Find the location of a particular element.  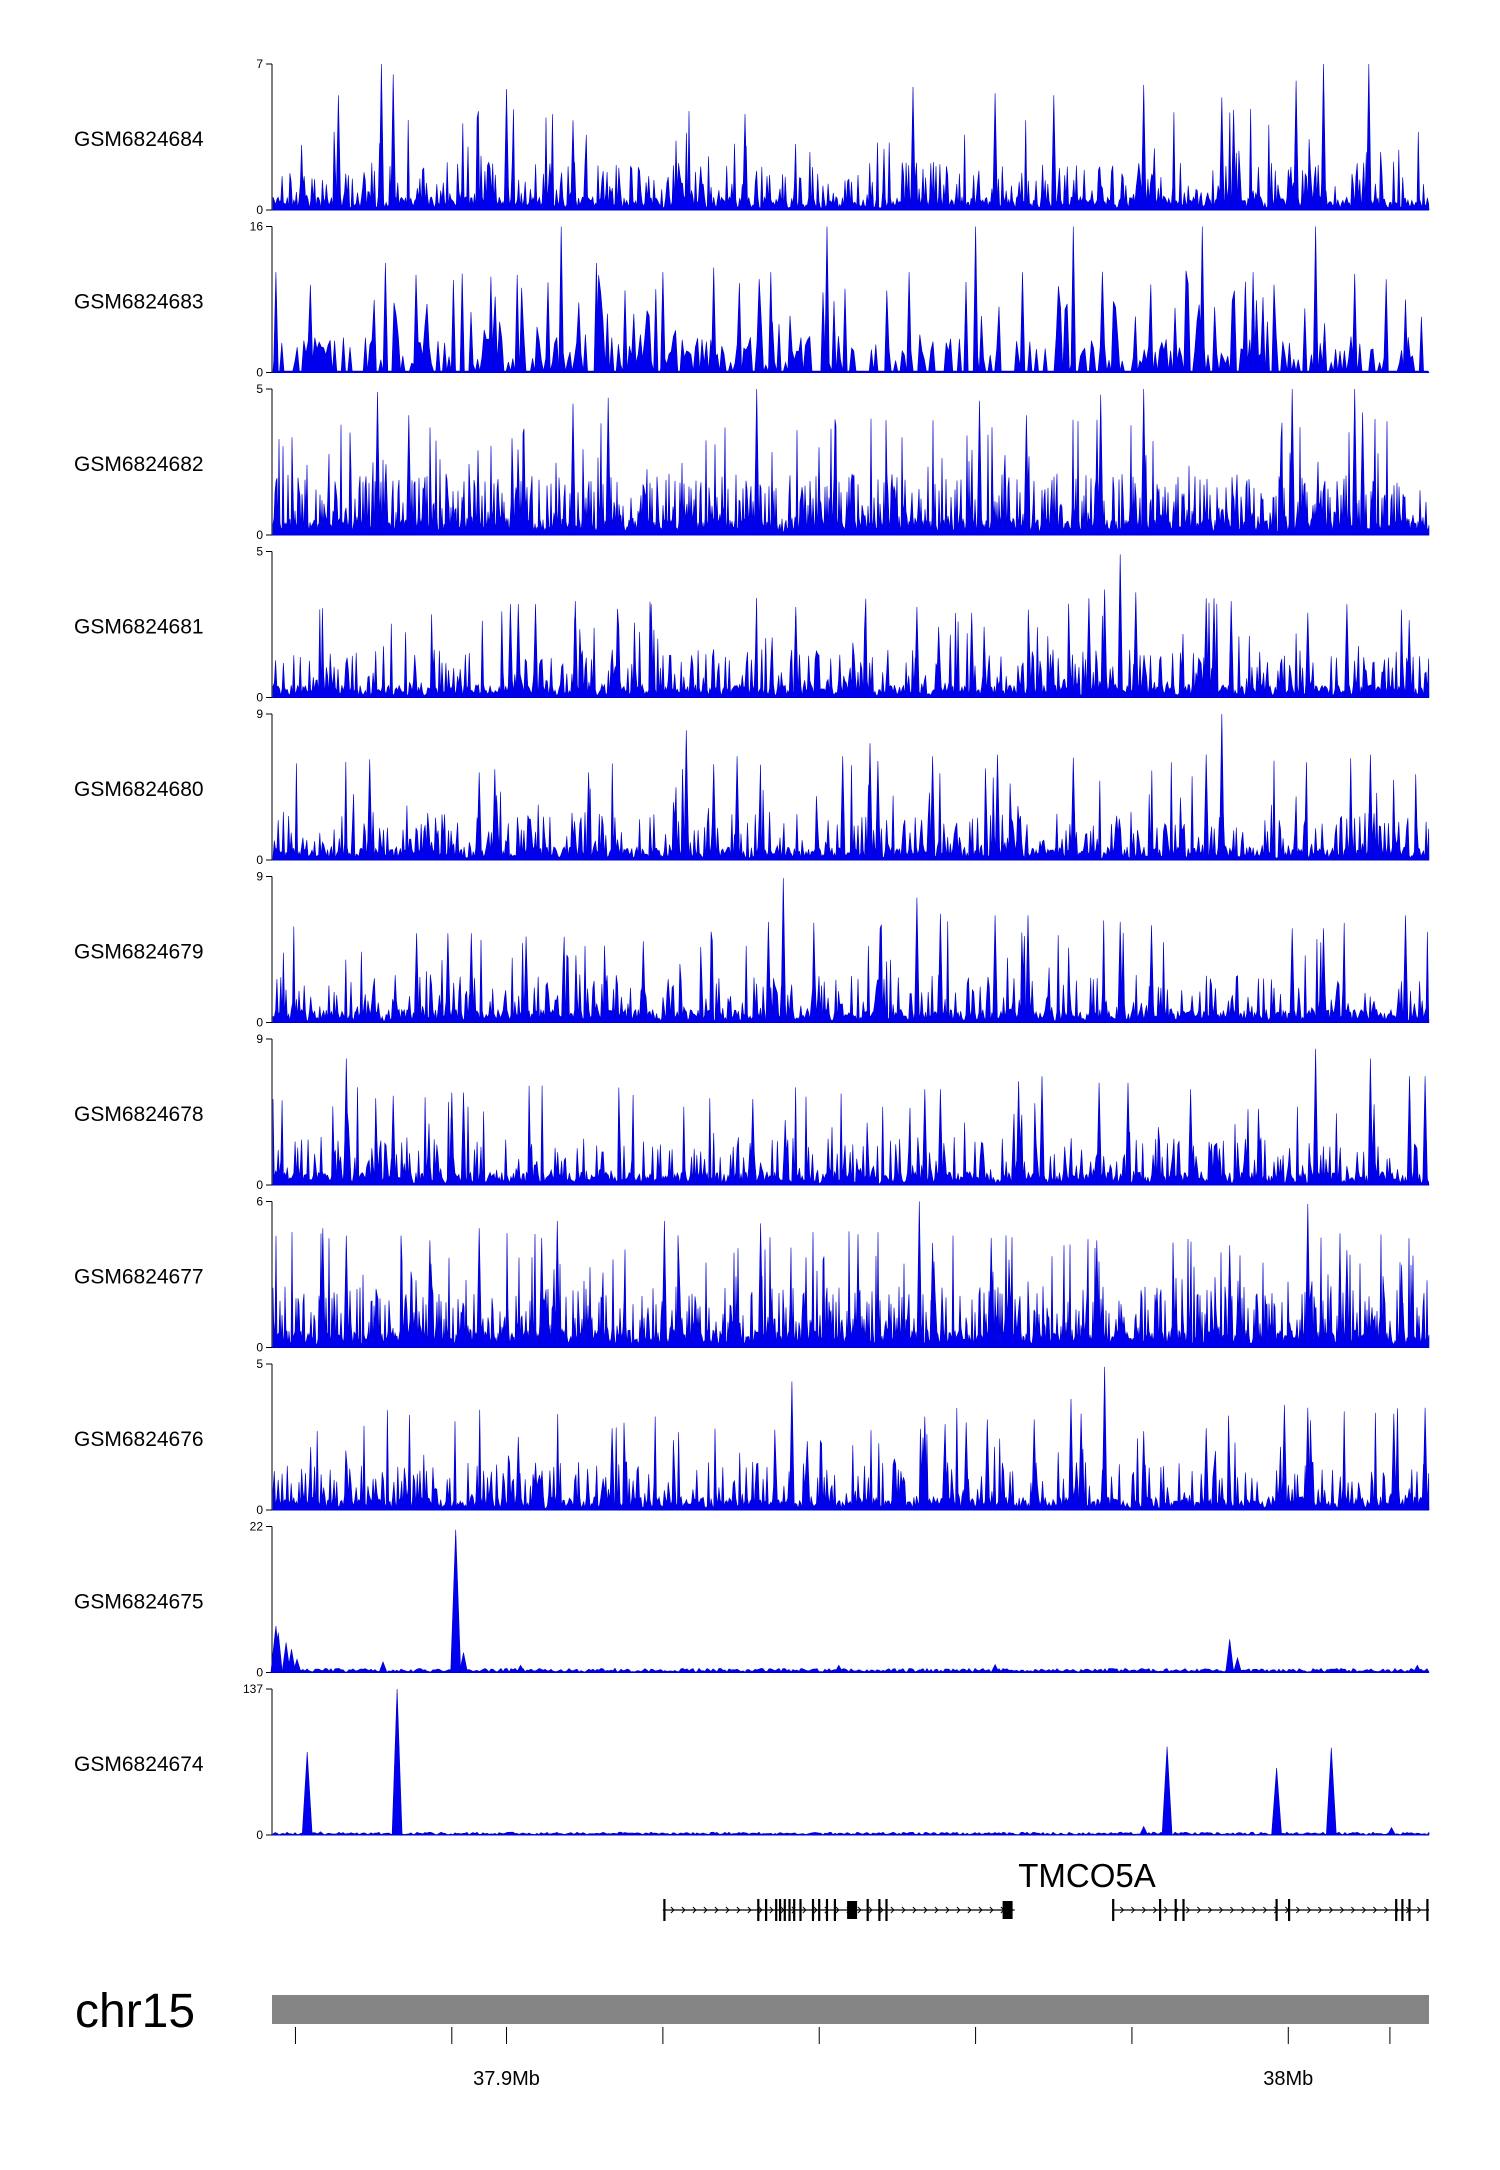

track-label: GSM6824677 is located at coordinates (139, 1277).